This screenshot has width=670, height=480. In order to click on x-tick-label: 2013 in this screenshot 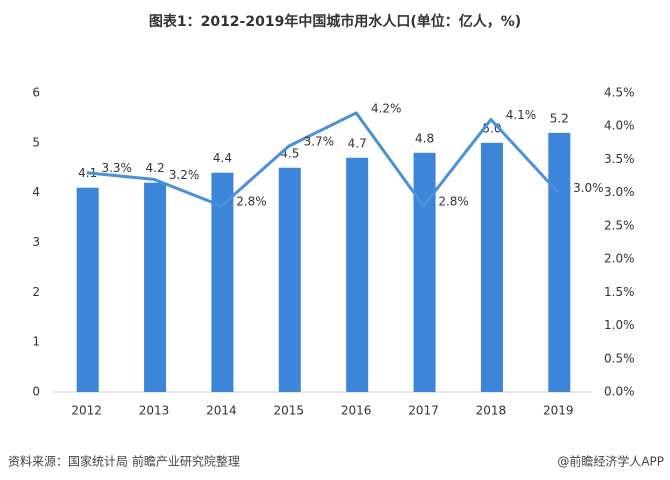, I will do `click(154, 411)`.